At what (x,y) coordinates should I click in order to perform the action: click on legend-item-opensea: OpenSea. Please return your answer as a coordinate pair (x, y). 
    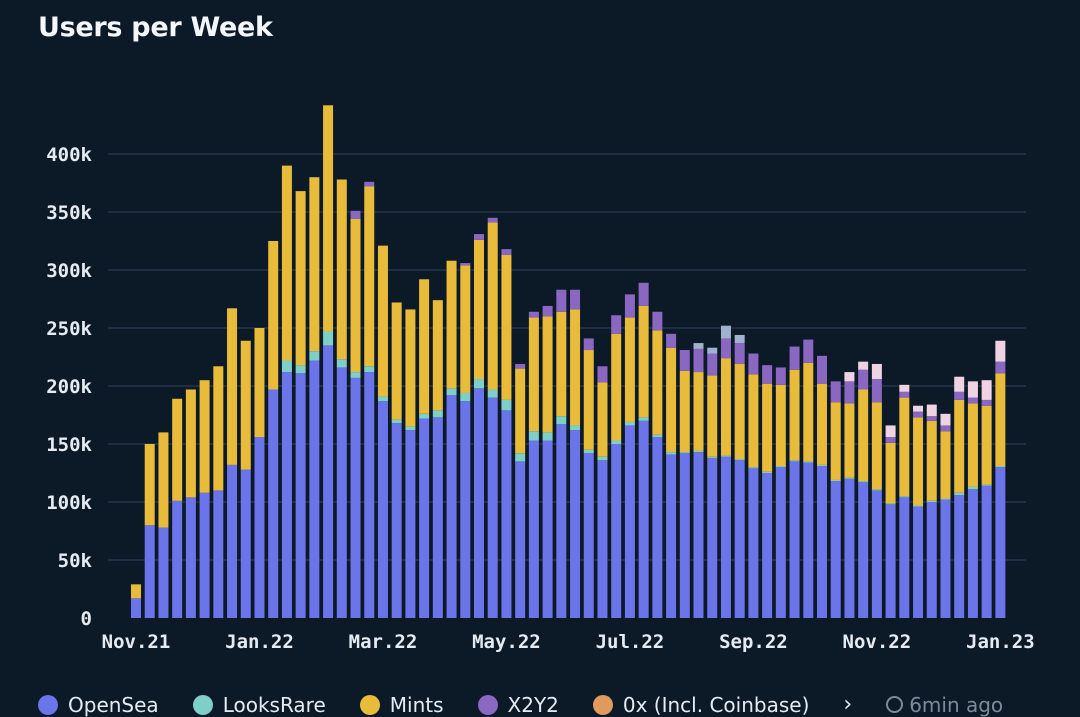
    Looking at the image, I should click on (98, 705).